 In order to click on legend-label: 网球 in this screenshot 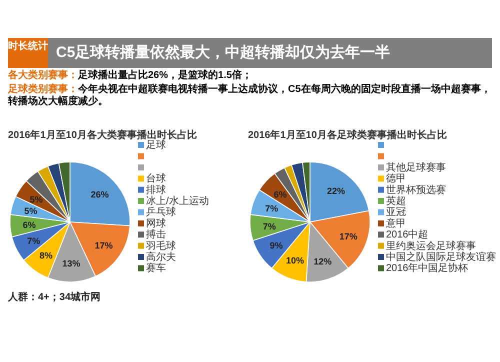, I will do `click(156, 223)`.